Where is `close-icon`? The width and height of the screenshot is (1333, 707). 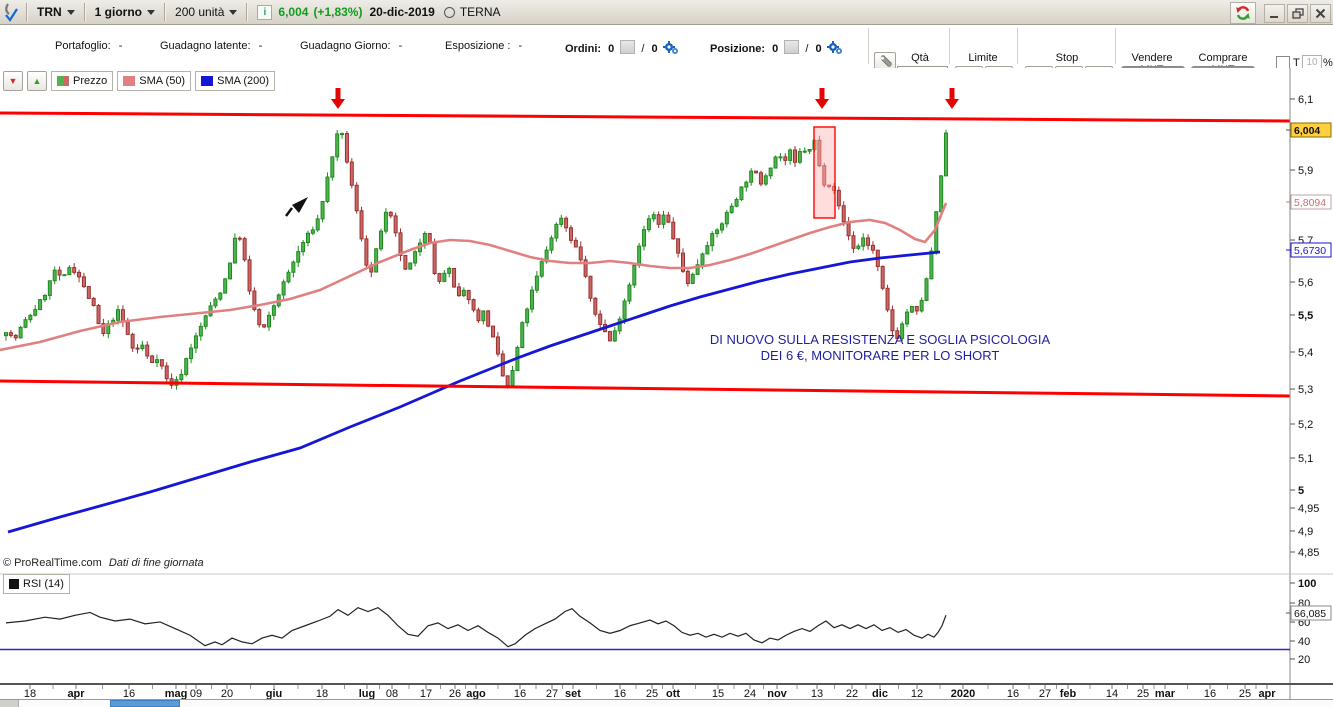
close-icon is located at coordinates (1320, 13).